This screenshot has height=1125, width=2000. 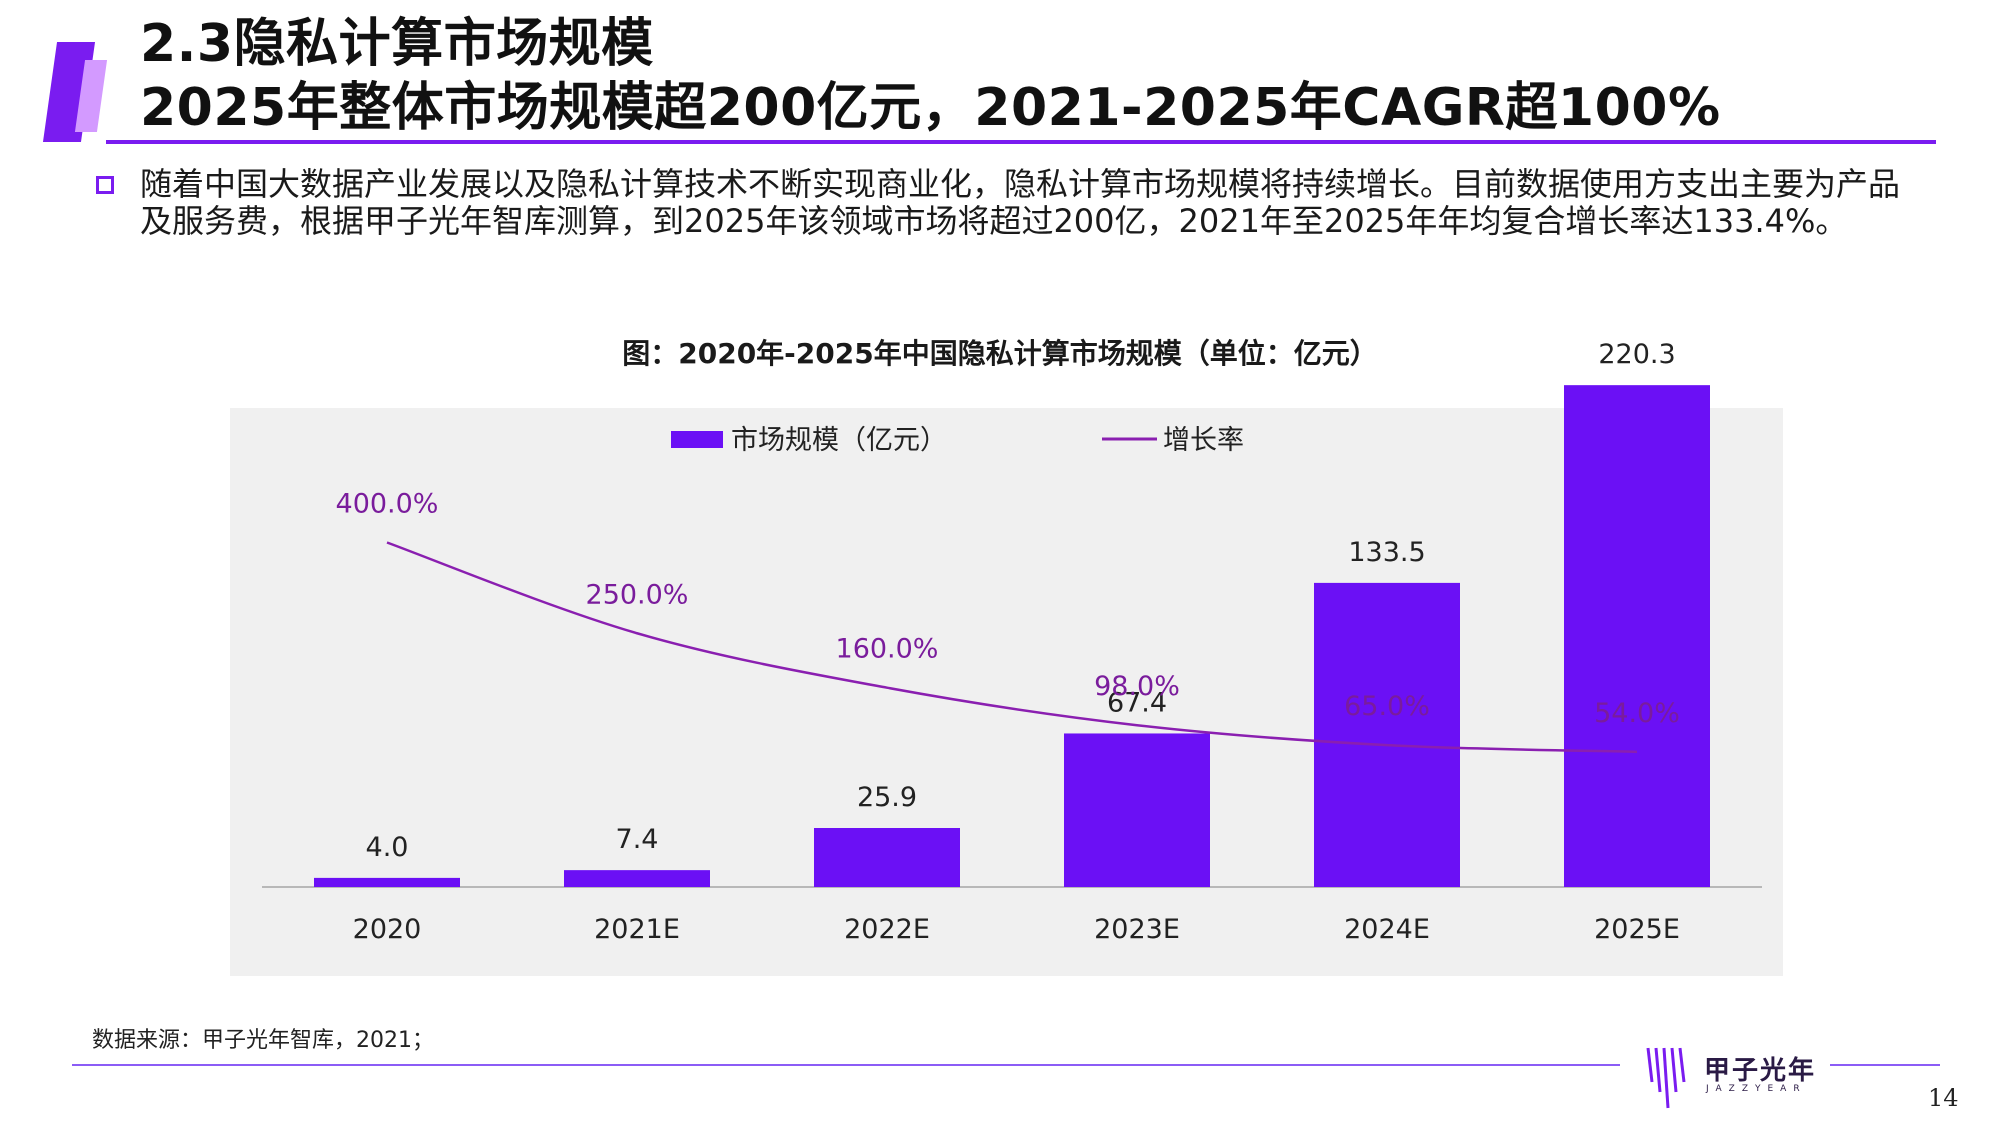 What do you see at coordinates (930, 108) in the screenshot?
I see `title-line-2: 2025年整体市场规模超200亿元，2021-2025年CAGR超100%` at bounding box center [930, 108].